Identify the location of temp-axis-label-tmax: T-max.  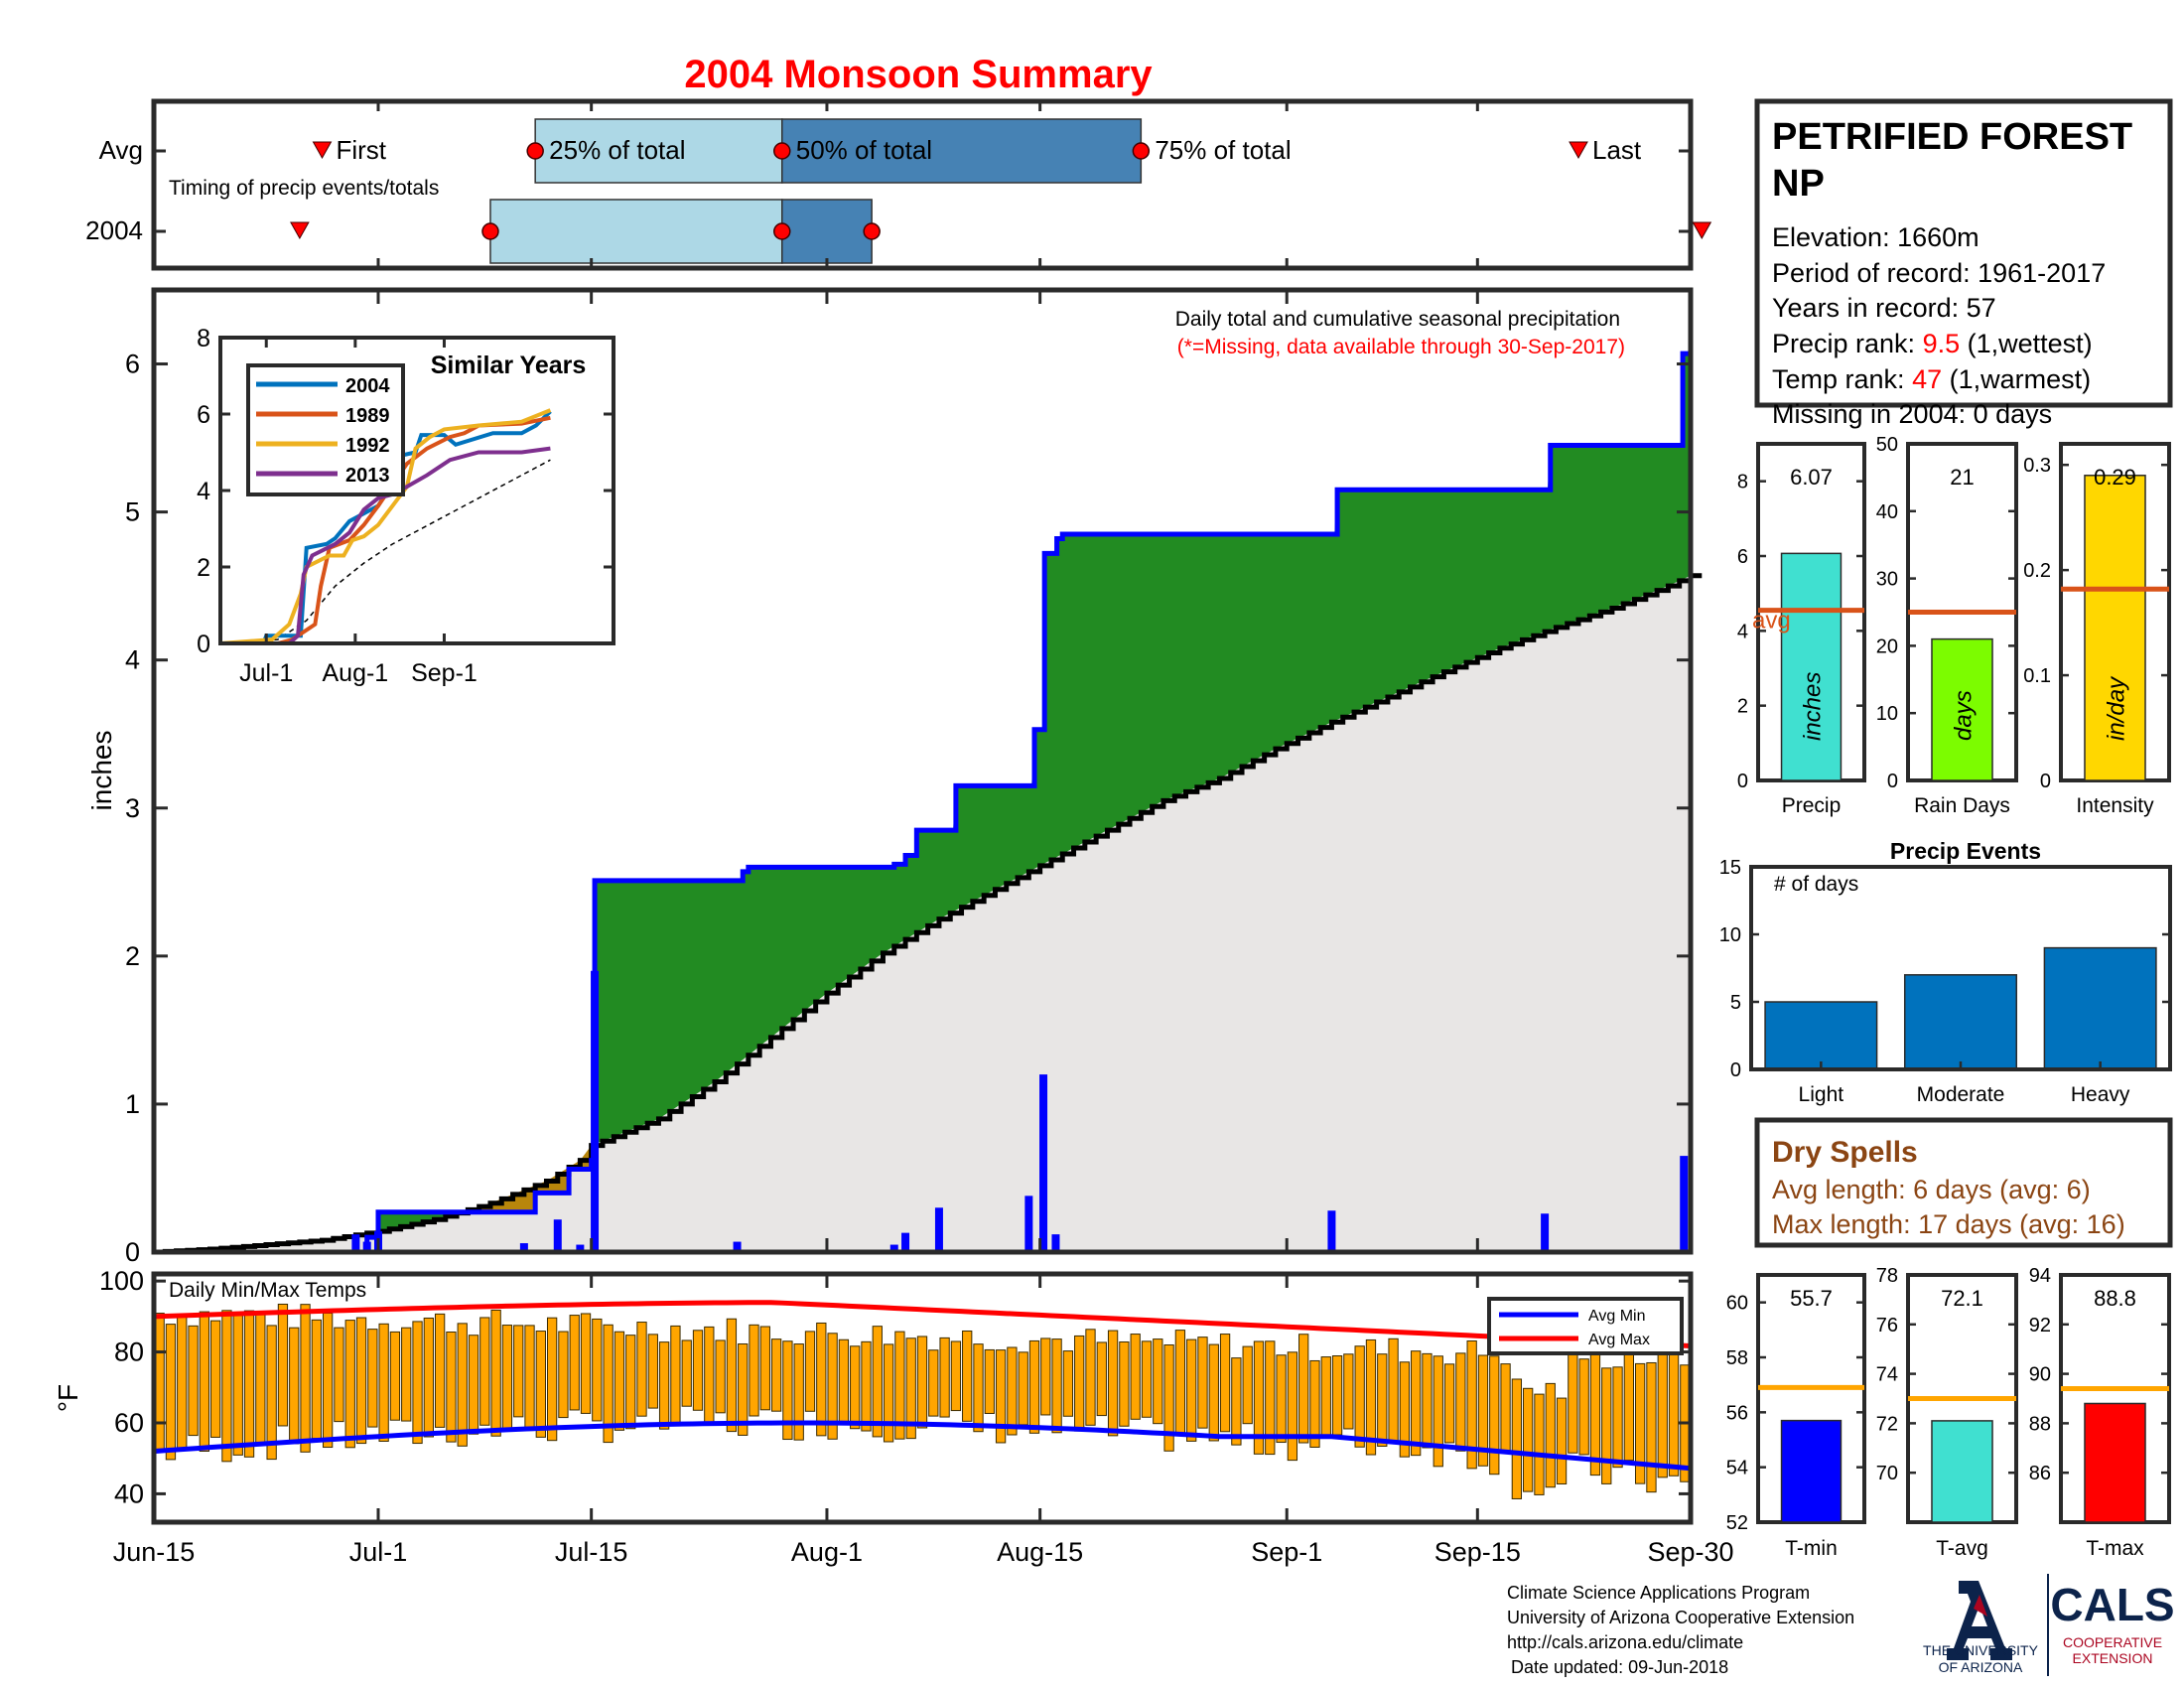
(2115, 1548).